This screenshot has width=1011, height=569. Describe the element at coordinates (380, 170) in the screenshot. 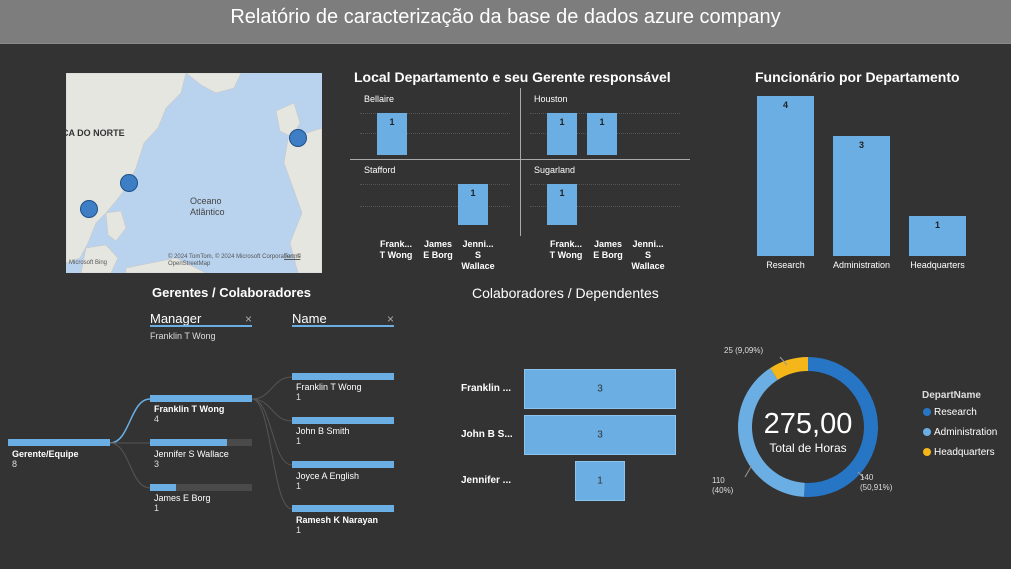

I see `panel-label-stafford: Stafford` at that location.